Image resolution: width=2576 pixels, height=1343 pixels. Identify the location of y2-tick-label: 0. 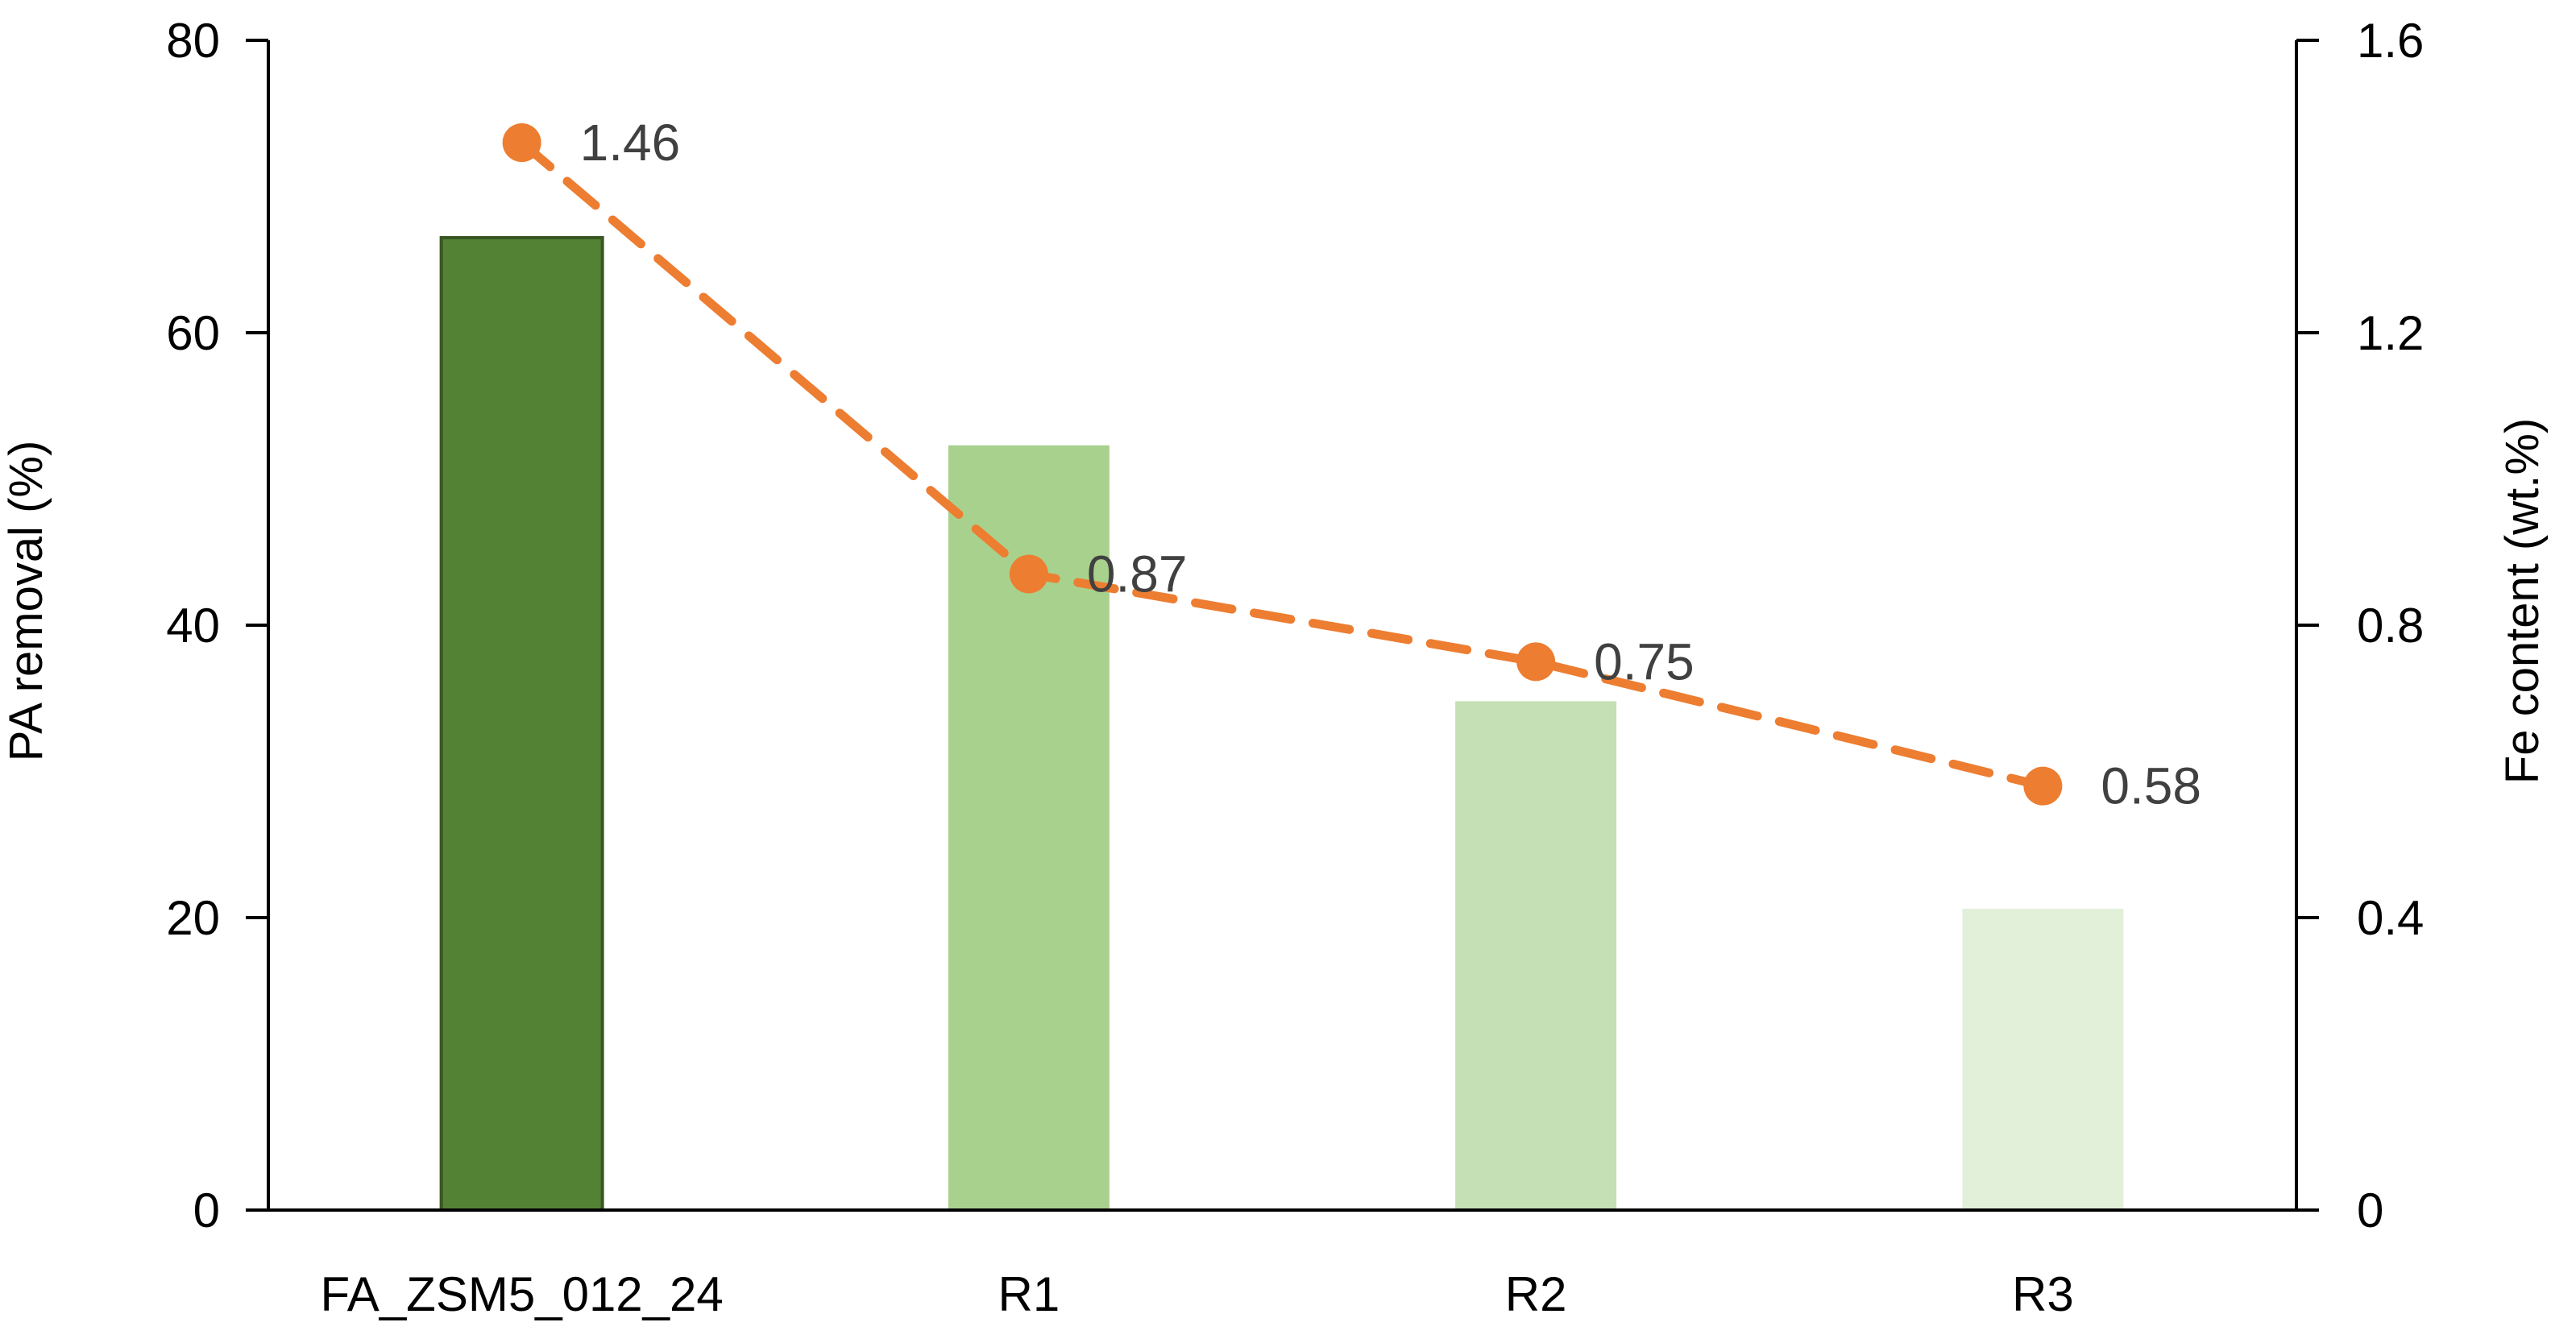
(2370, 1210).